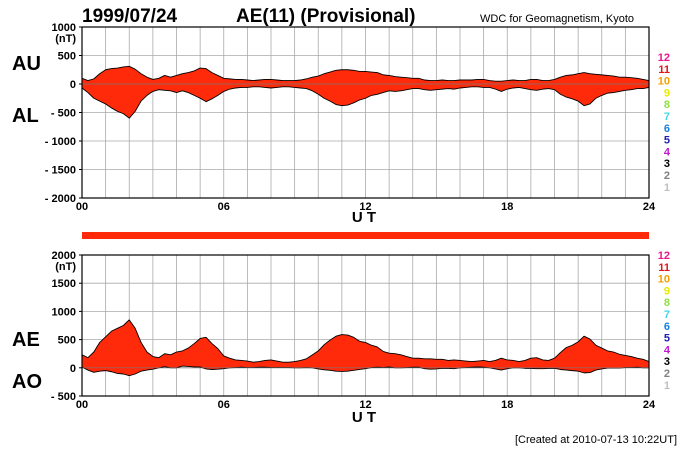  I want to click on data-source: WDC for Geomagnetism, Kyoto, so click(557, 19).